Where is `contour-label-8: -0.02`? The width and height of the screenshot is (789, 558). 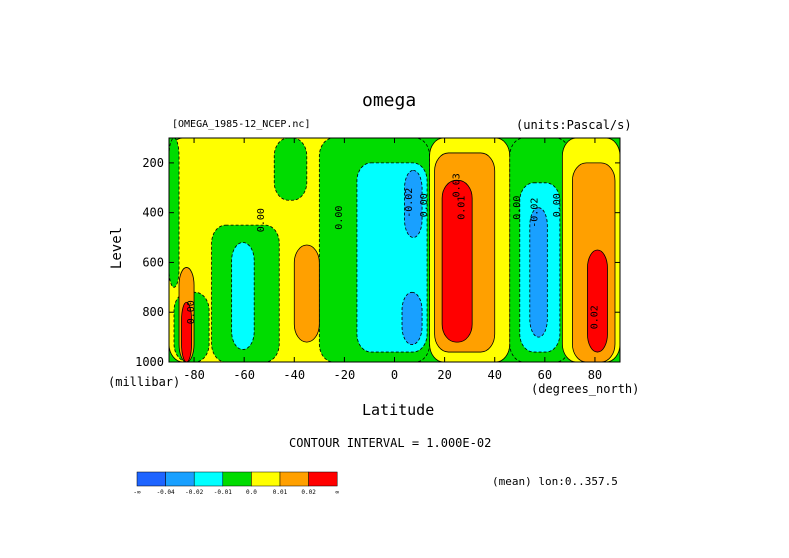 contour-label-8: -0.02 is located at coordinates (534, 213).